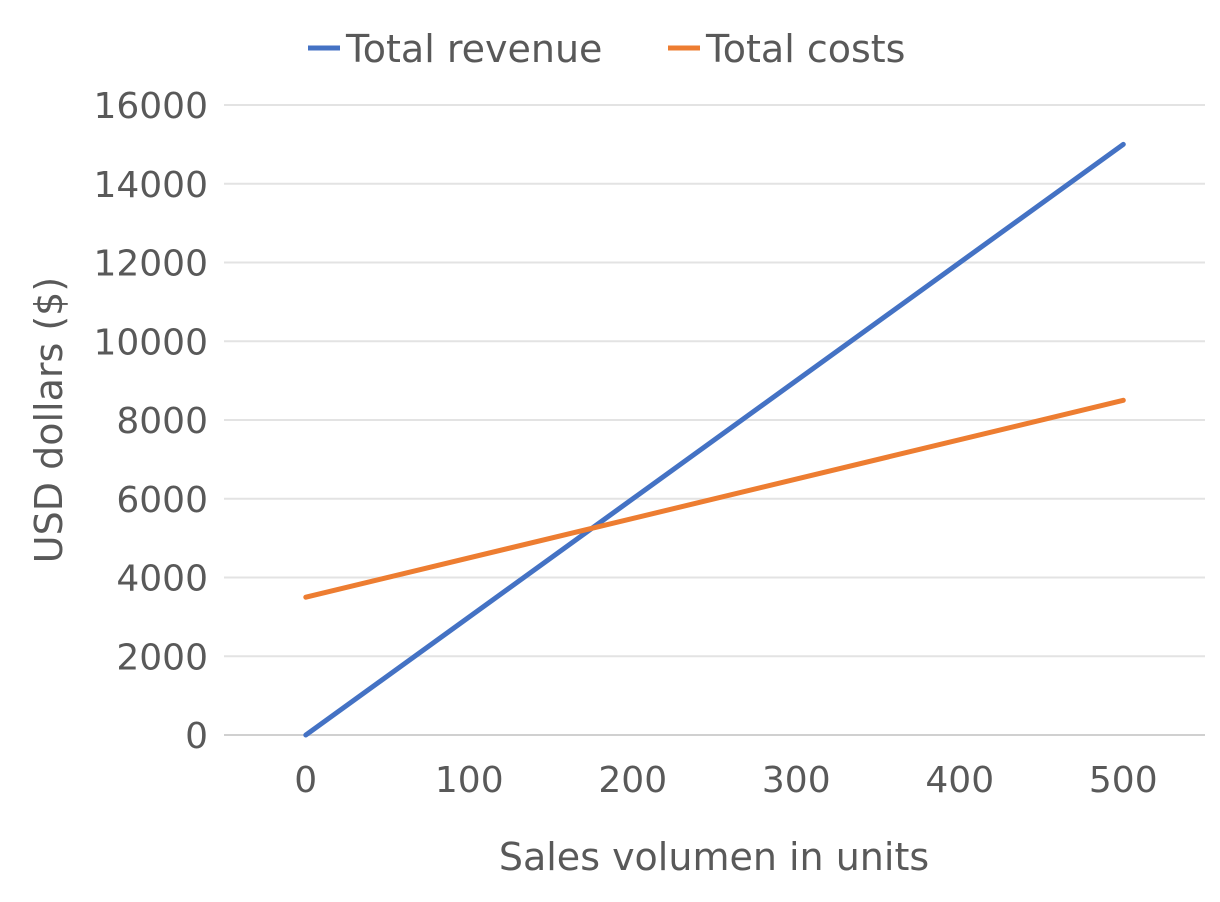  I want to click on y-tick-label: 8000, so click(162, 421).